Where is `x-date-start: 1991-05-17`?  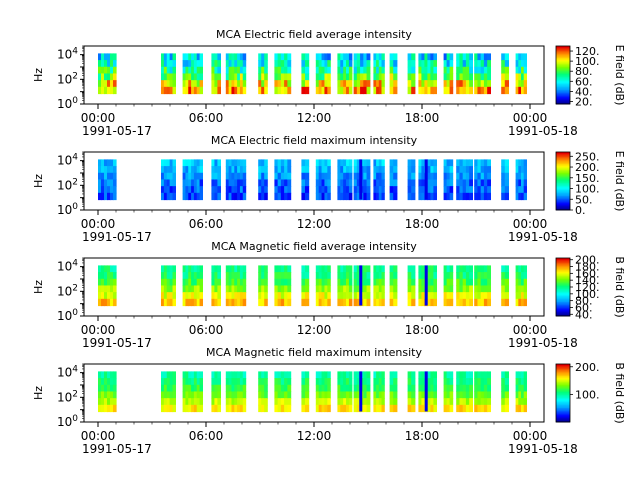 x-date-start: 1991-05-17 is located at coordinates (117, 343).